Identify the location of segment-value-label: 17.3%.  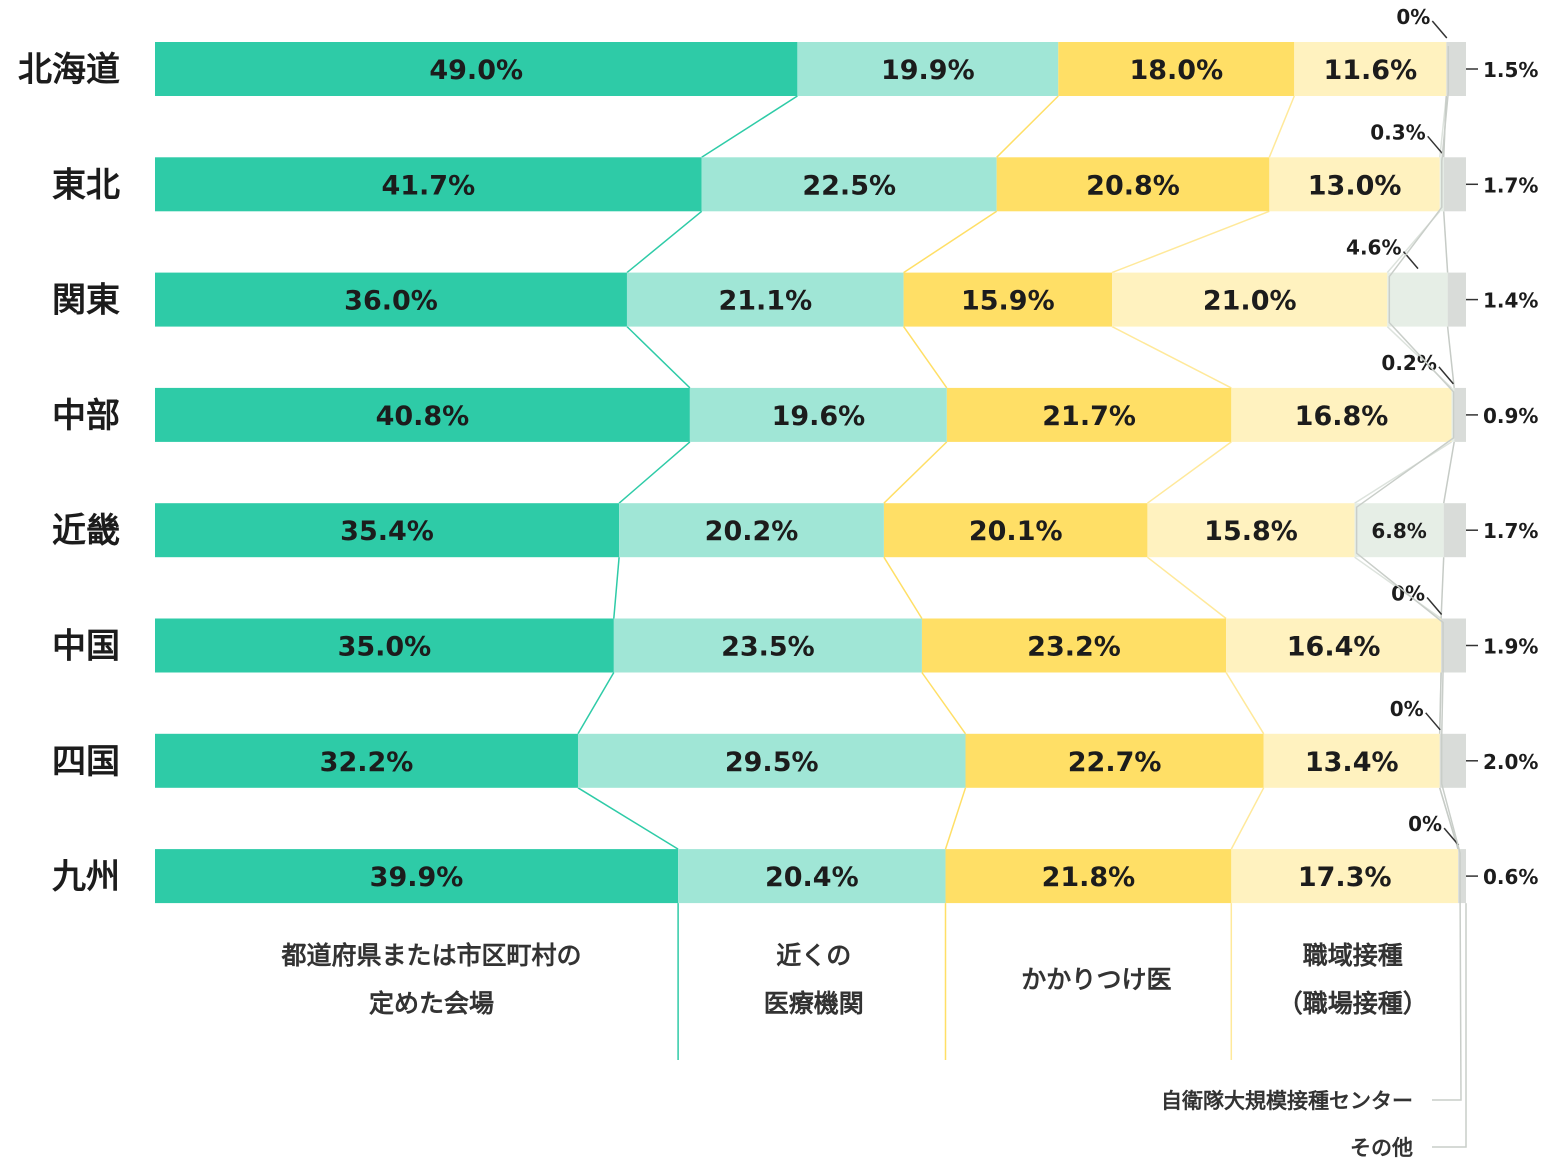
(1345, 877).